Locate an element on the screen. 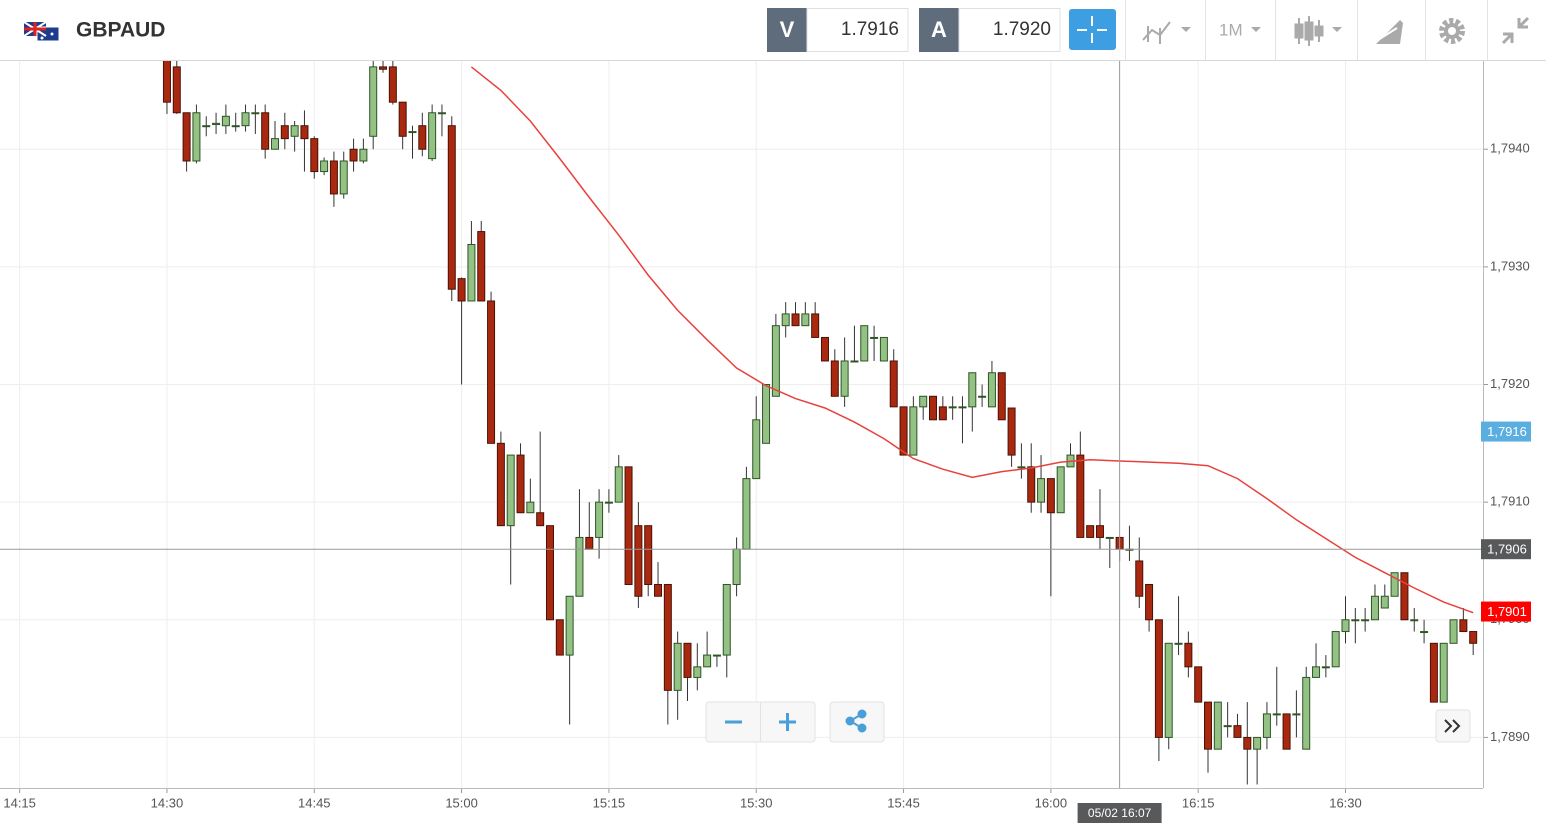 Image resolution: width=1546 pixels, height=830 pixels. crosshair-x-label: 05/02 16:07 is located at coordinates (1120, 813).